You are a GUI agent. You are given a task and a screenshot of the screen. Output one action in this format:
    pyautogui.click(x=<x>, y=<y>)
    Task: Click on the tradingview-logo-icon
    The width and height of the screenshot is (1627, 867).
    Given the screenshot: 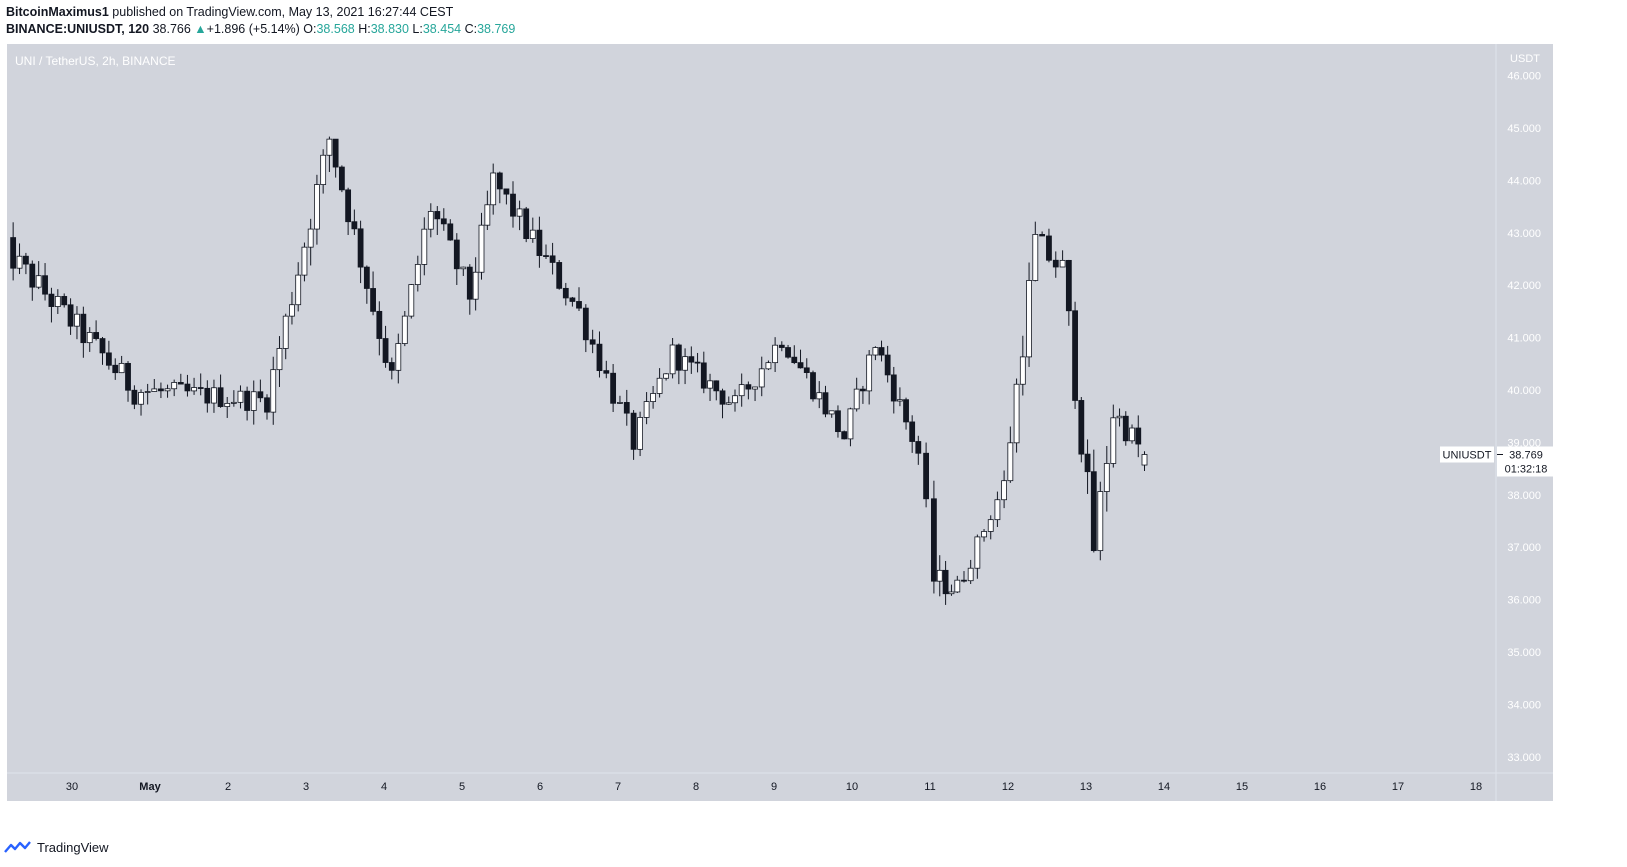 What is the action you would take?
    pyautogui.click(x=18, y=847)
    